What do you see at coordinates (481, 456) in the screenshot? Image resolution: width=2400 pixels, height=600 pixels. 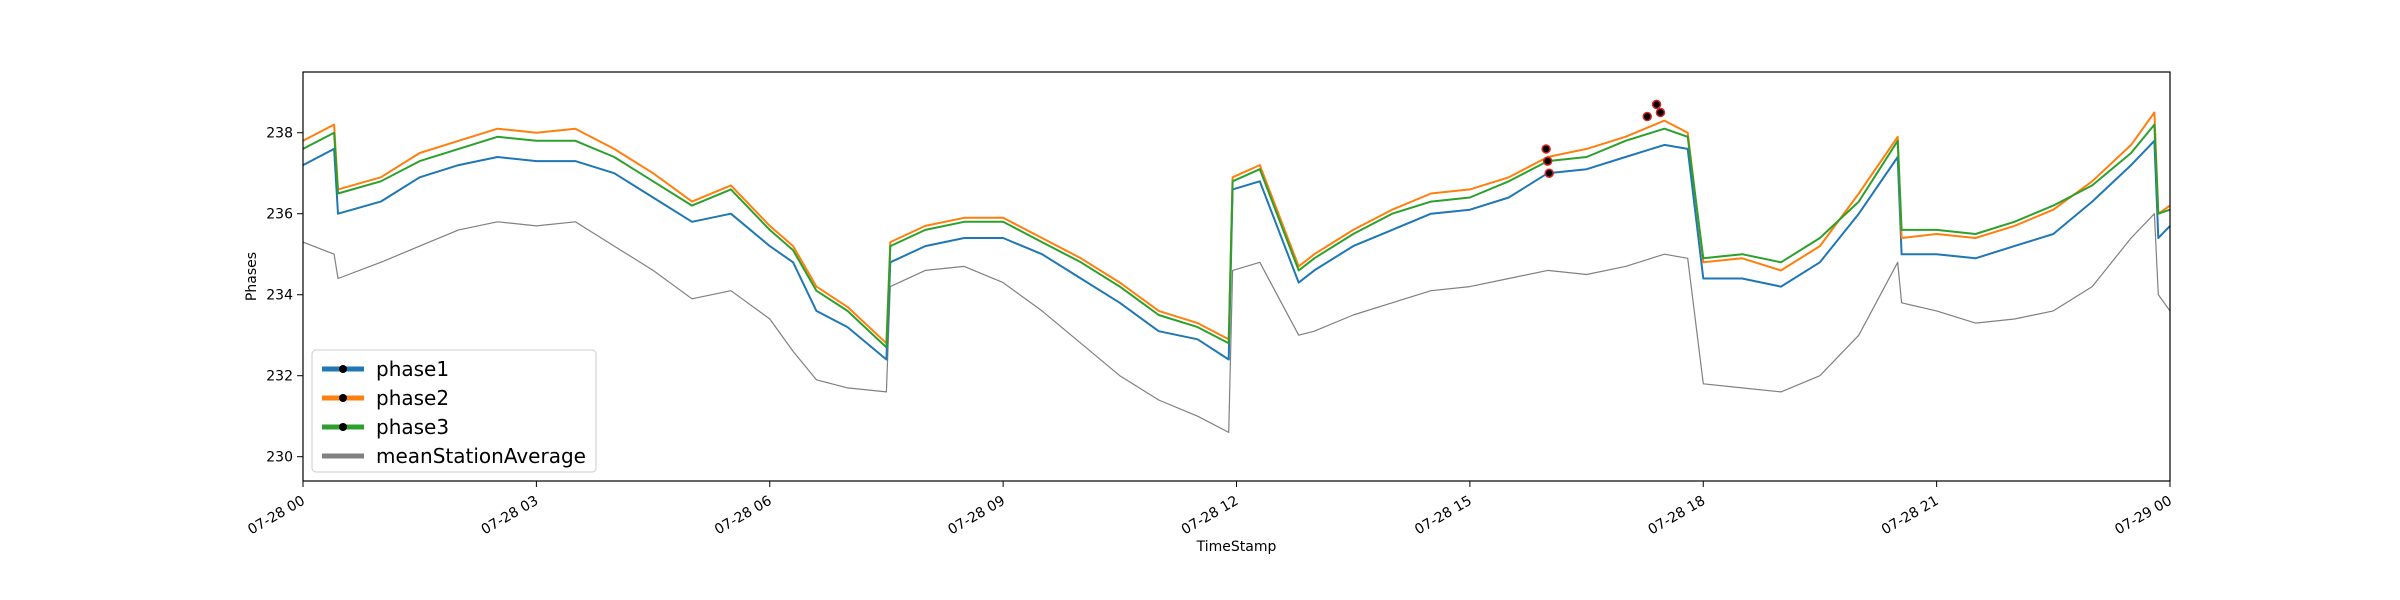 I see `legend-label-meanStationAverage: meanStationAverage` at bounding box center [481, 456].